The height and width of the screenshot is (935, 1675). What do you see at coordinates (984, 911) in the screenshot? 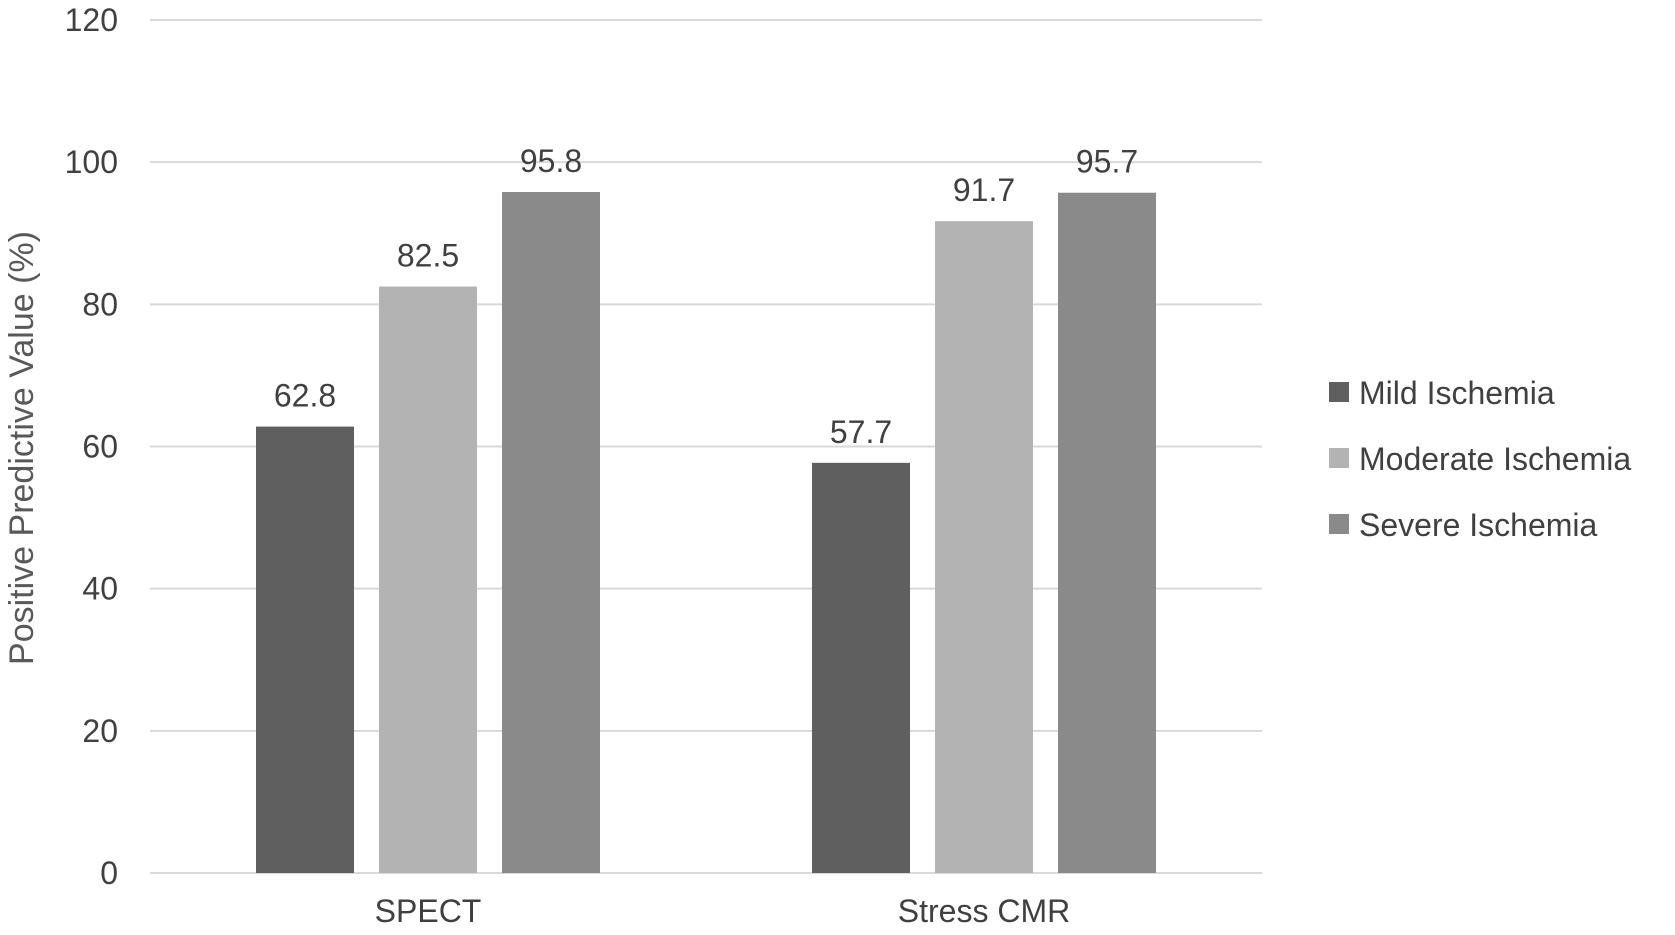
I see `x-category-label: Stress CMR` at bounding box center [984, 911].